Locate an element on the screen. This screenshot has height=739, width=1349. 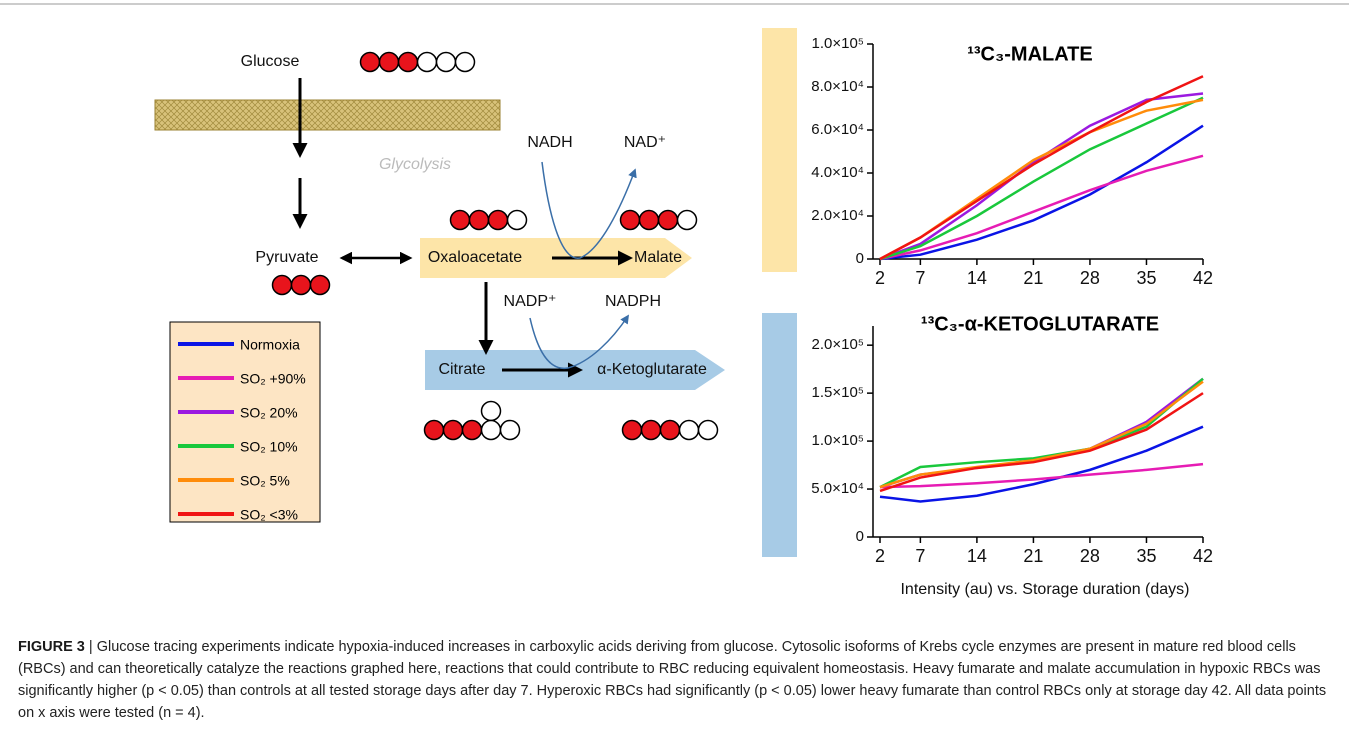
y-tick-label: 2.0×10⁵ is located at coordinates (837, 344).